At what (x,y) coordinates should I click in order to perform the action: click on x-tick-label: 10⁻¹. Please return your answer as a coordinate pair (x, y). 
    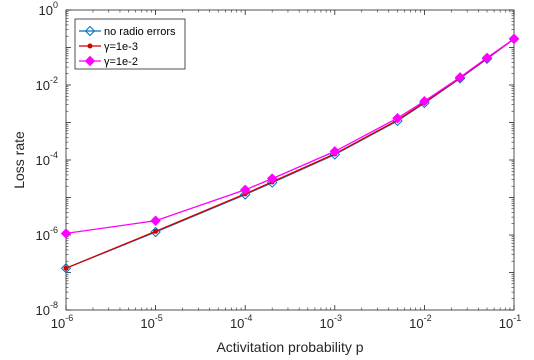
    Looking at the image, I should click on (510, 322).